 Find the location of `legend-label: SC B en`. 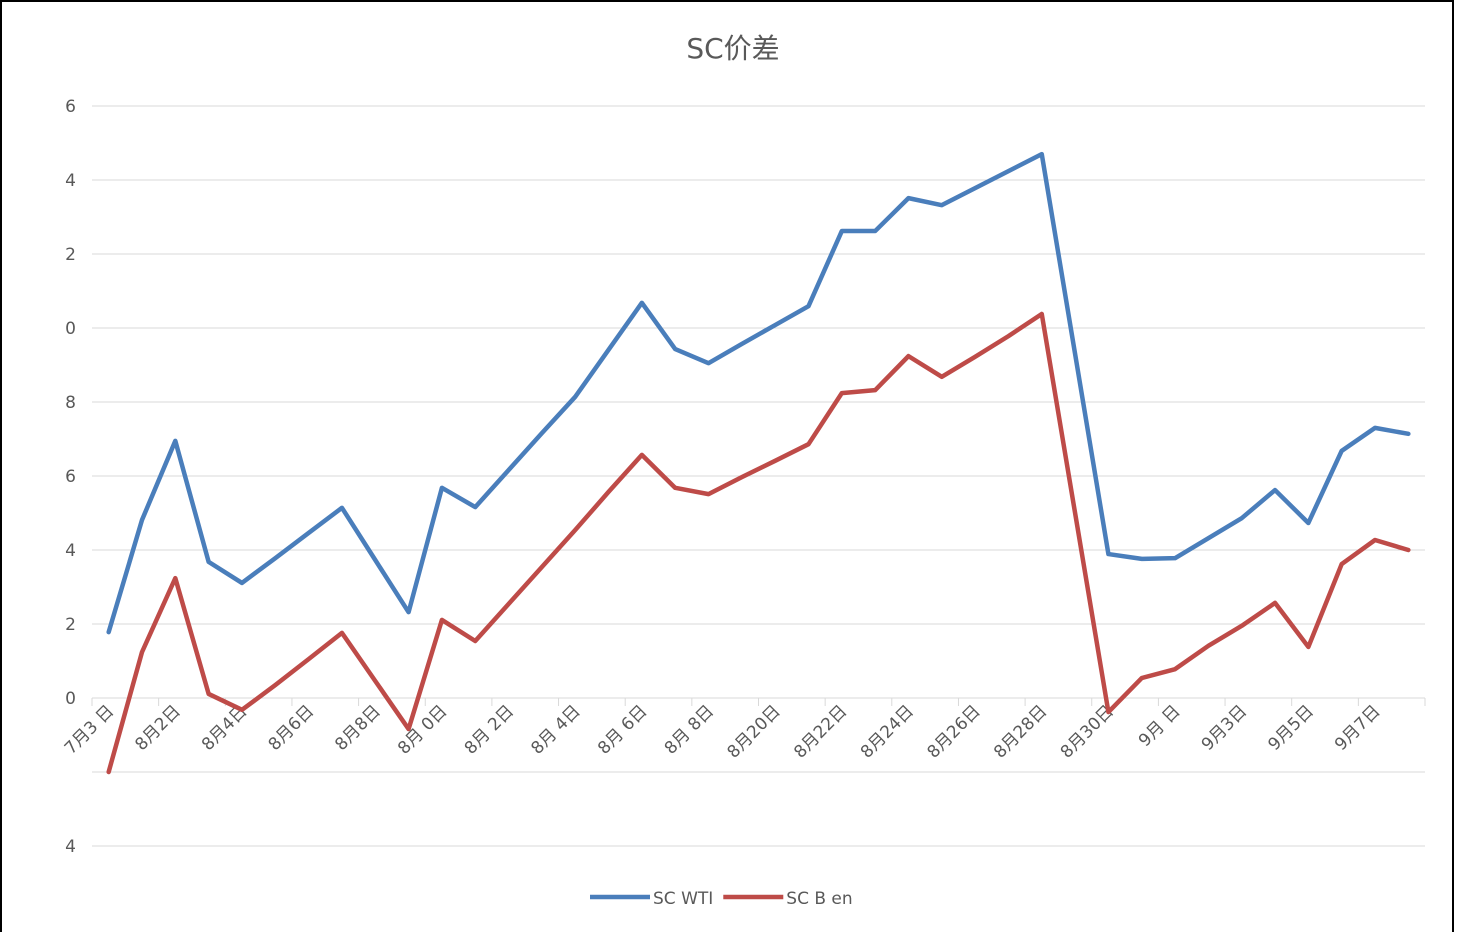

legend-label: SC B en is located at coordinates (819, 899).